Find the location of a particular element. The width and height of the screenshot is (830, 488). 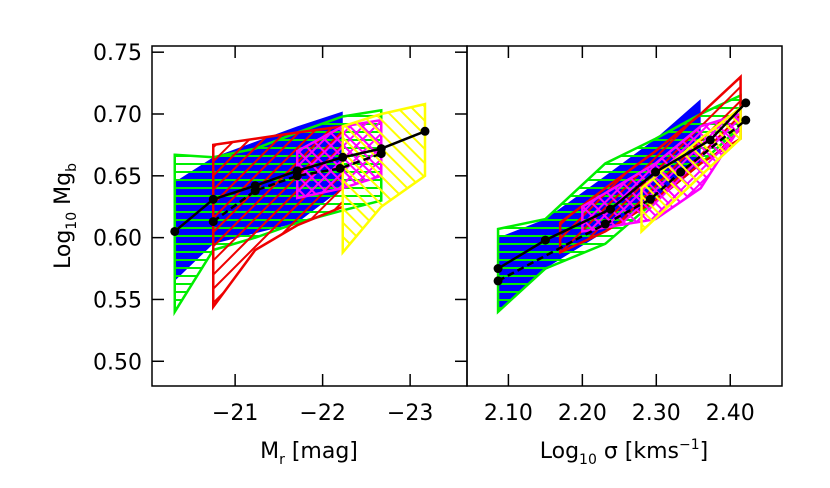

x-axis-label: Mr [mag] is located at coordinates (309, 453).